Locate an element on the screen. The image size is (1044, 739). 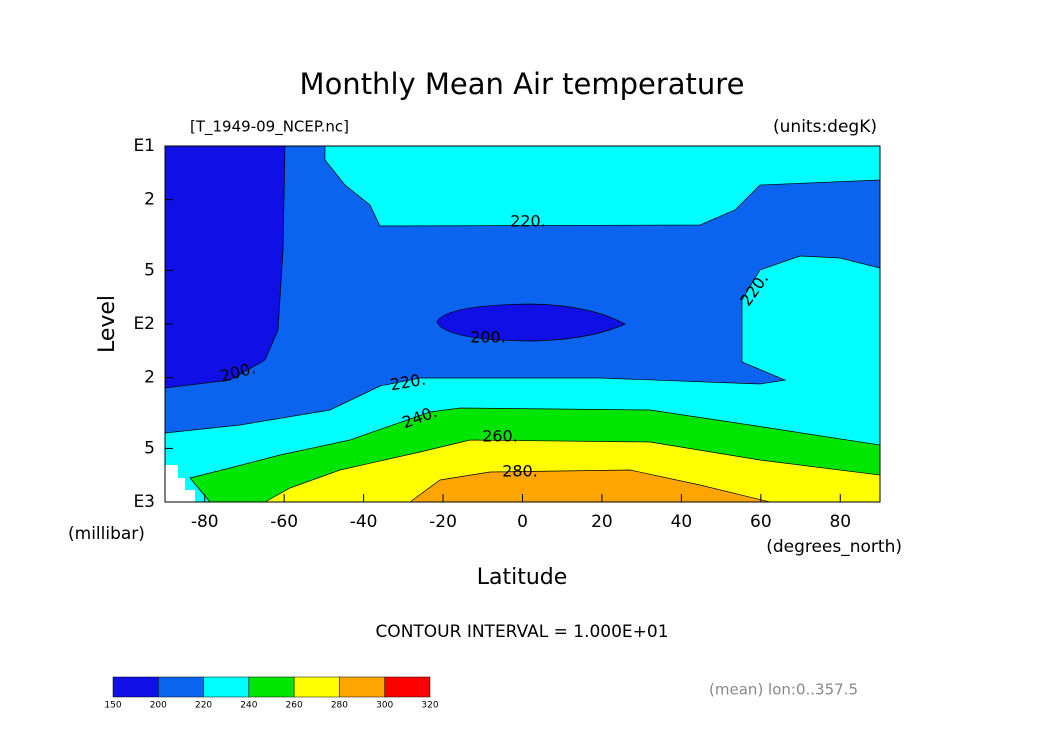
subtitle: [T_1949-09_NCEP.nc] is located at coordinates (269, 127).